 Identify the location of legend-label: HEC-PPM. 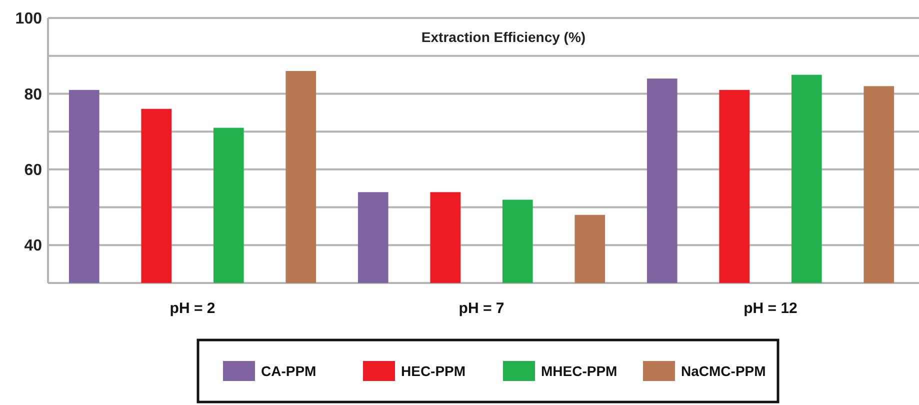
(433, 370).